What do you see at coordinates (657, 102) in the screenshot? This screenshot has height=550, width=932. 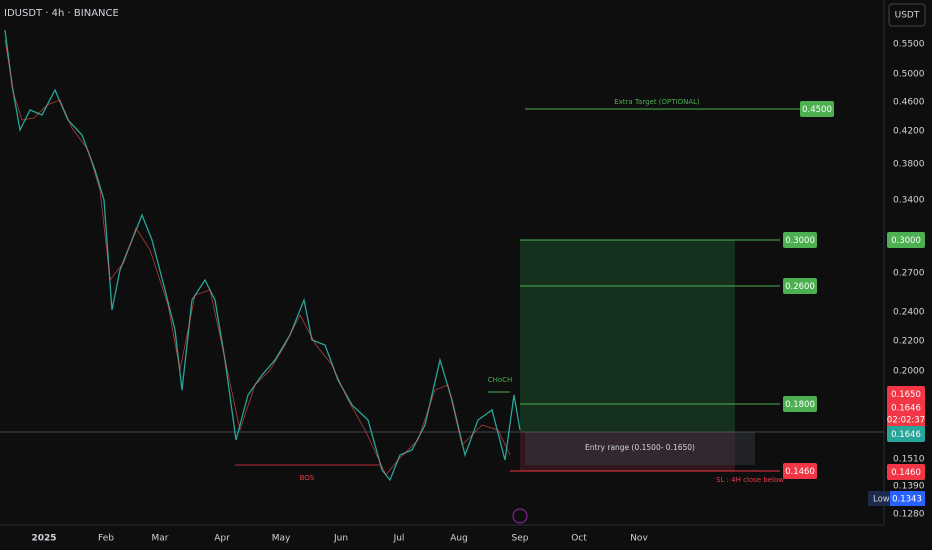 I see `annotation: Extra Target (OPTIONAL)` at bounding box center [657, 102].